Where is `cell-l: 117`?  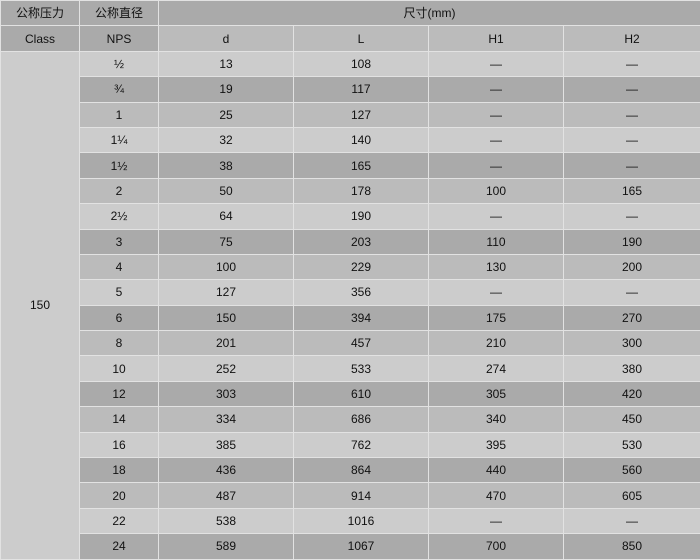
cell-l: 117 is located at coordinates (361, 89).